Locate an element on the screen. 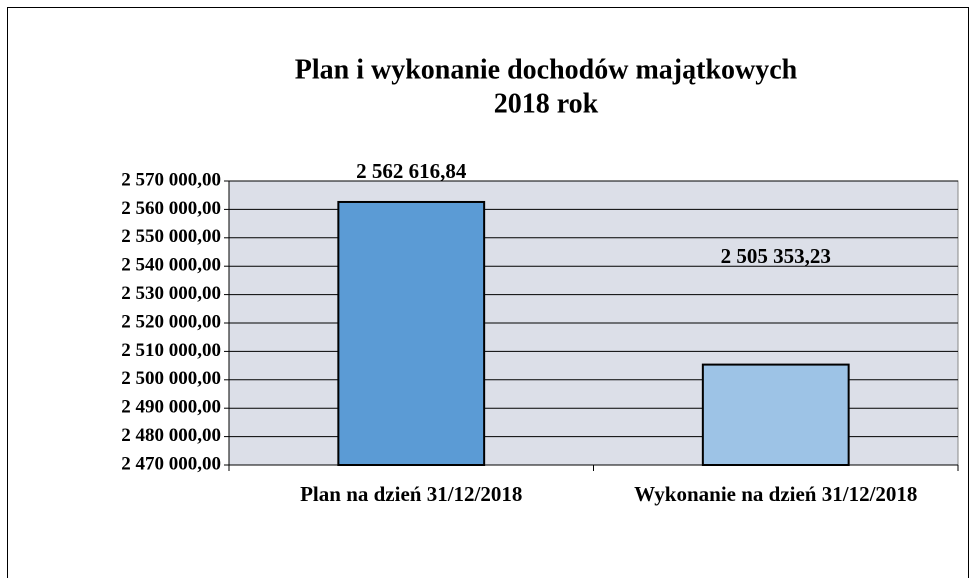 Image resolution: width=976 pixels, height=578 pixels. y-tick-label: 2 490 000,00 is located at coordinates (171, 407).